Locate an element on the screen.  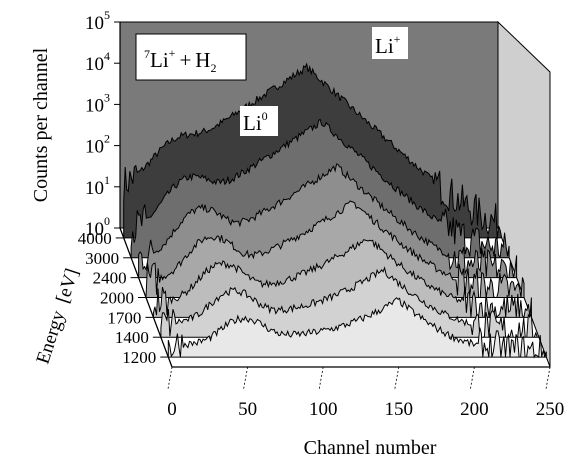
peak-label-liplus-bg is located at coordinates (390, 43).